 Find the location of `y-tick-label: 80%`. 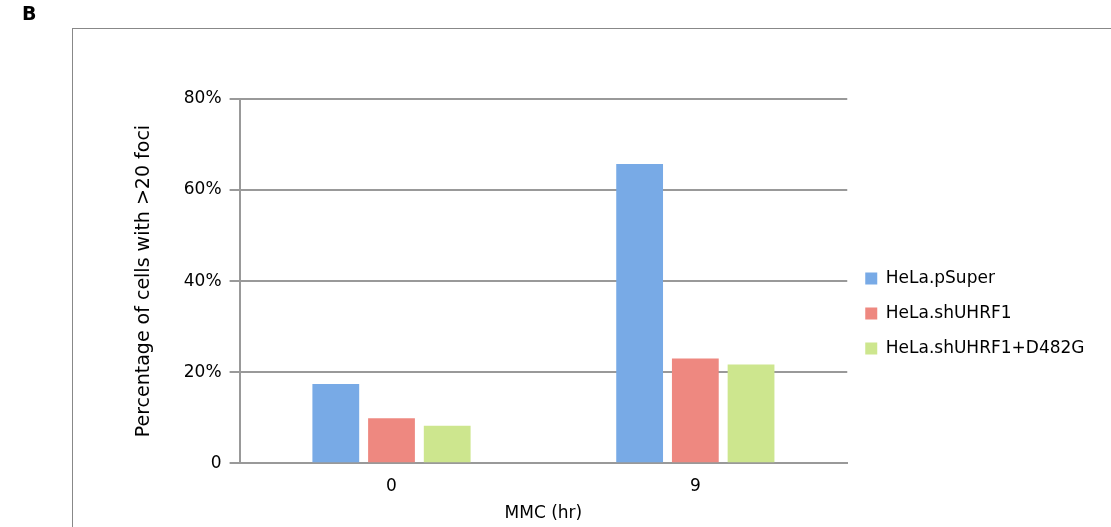

y-tick-label: 80% is located at coordinates (202, 97).